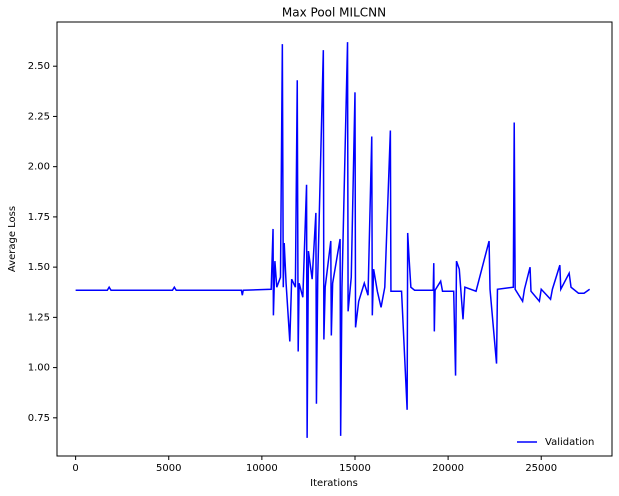  Describe the element at coordinates (262, 468) in the screenshot. I see `x-tick-label: 10000` at that location.